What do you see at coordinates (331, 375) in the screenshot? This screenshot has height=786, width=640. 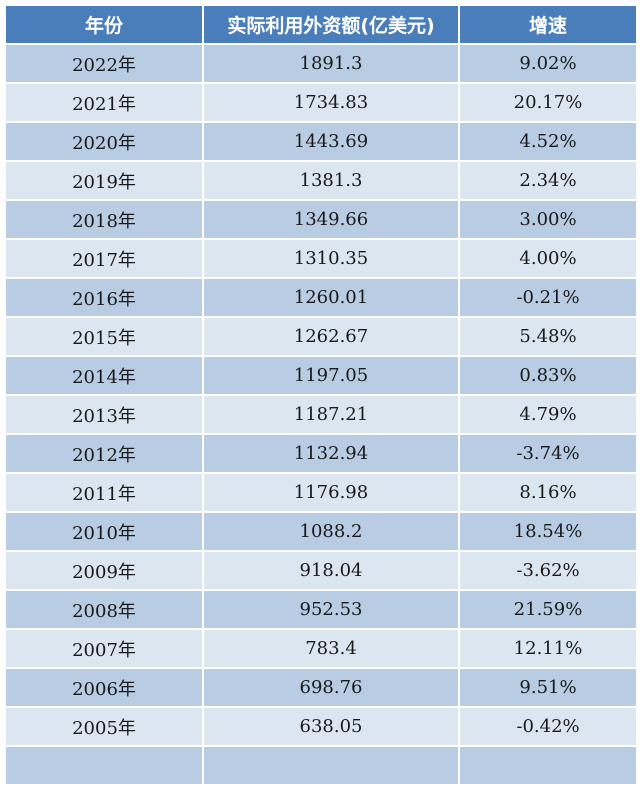 I see `cell-investment: 1197.05` at bounding box center [331, 375].